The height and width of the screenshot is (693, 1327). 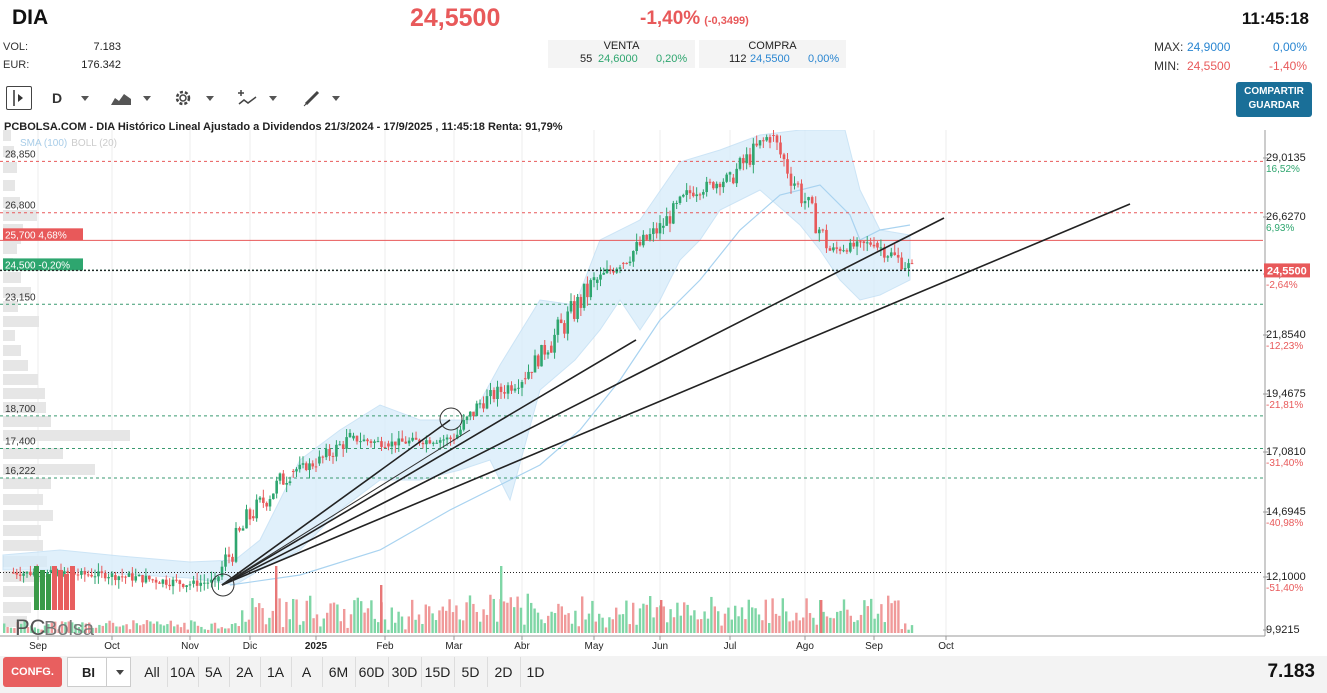 What do you see at coordinates (660, 646) in the screenshot?
I see `x-tick-label: Jun` at bounding box center [660, 646].